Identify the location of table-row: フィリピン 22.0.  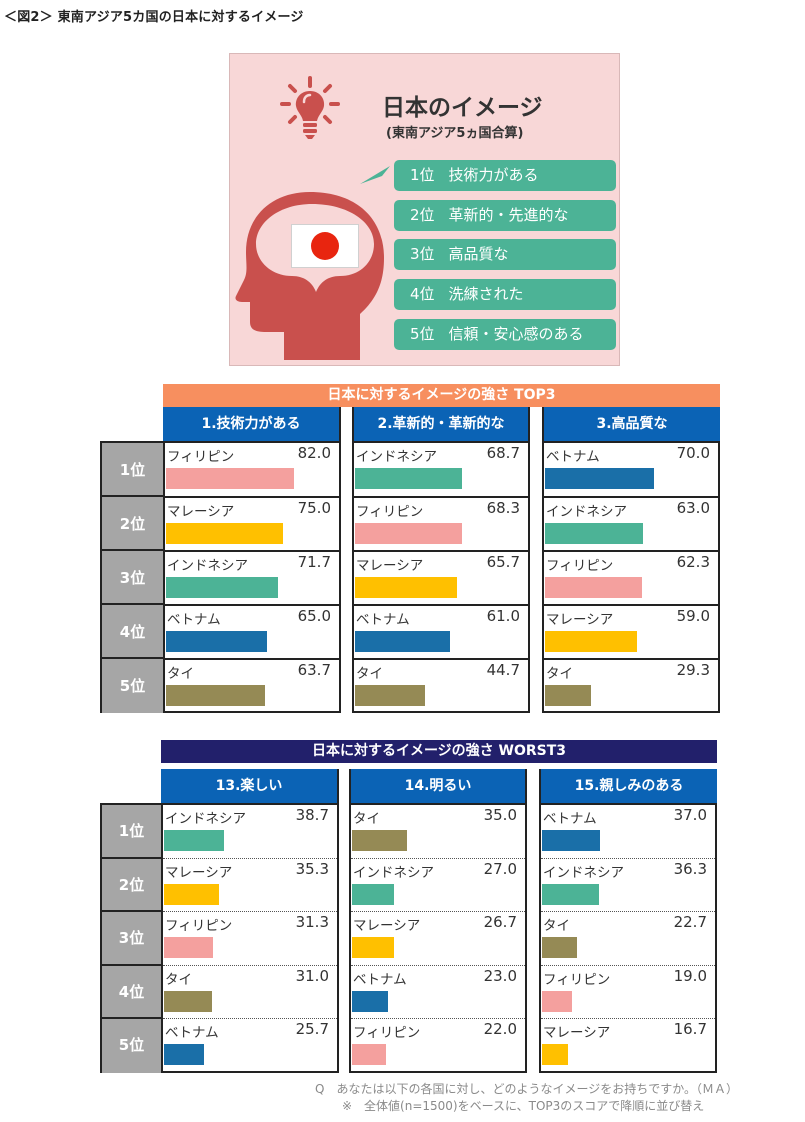
(438, 1045).